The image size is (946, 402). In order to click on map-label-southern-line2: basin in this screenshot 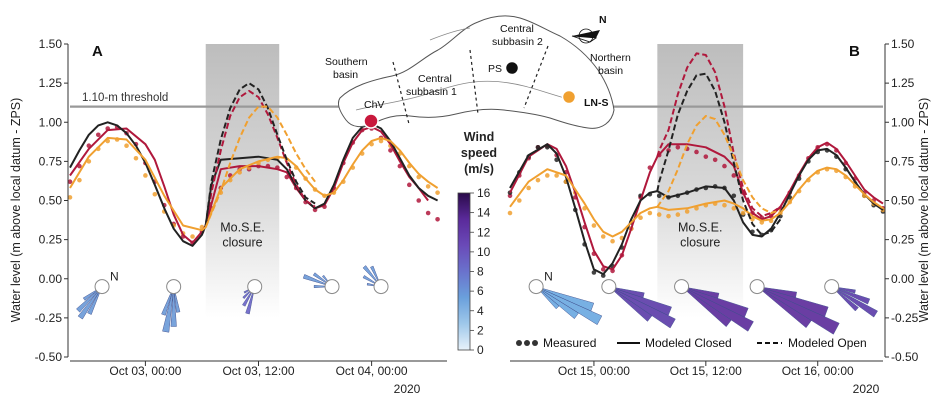, I will do `click(345, 75)`.